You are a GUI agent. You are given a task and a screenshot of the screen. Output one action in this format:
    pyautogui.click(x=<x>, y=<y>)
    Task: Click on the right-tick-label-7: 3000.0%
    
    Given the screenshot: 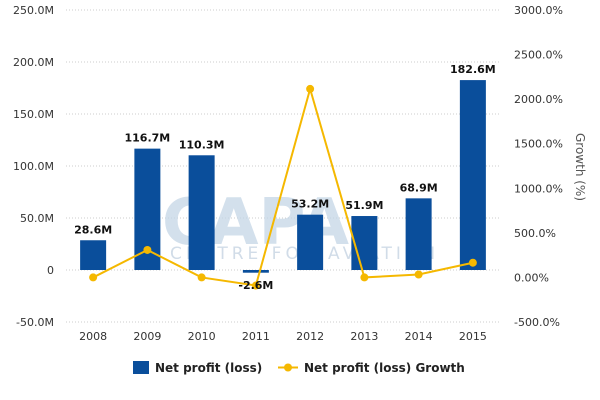 What is the action you would take?
    pyautogui.click(x=538, y=10)
    